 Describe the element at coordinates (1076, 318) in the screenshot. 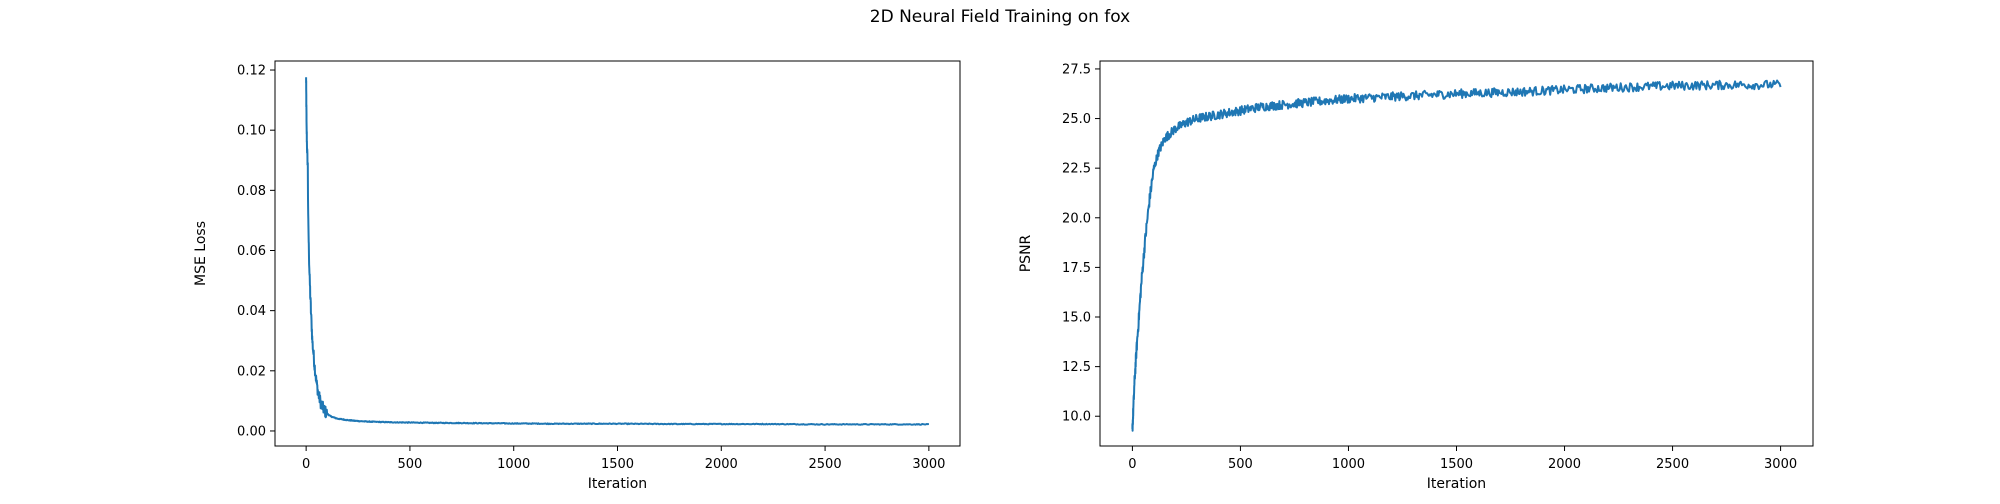

I see `y-tick-label: 15.0` at that location.